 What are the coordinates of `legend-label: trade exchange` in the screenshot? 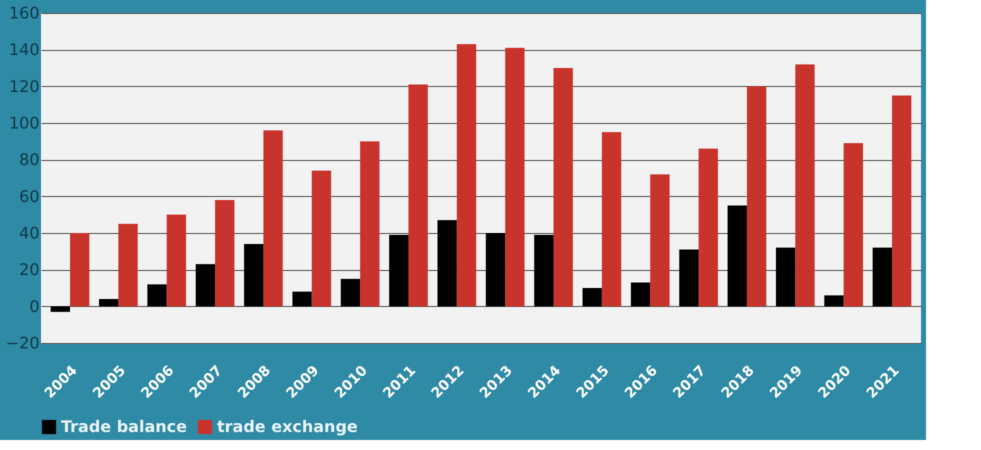 It's located at (287, 426).